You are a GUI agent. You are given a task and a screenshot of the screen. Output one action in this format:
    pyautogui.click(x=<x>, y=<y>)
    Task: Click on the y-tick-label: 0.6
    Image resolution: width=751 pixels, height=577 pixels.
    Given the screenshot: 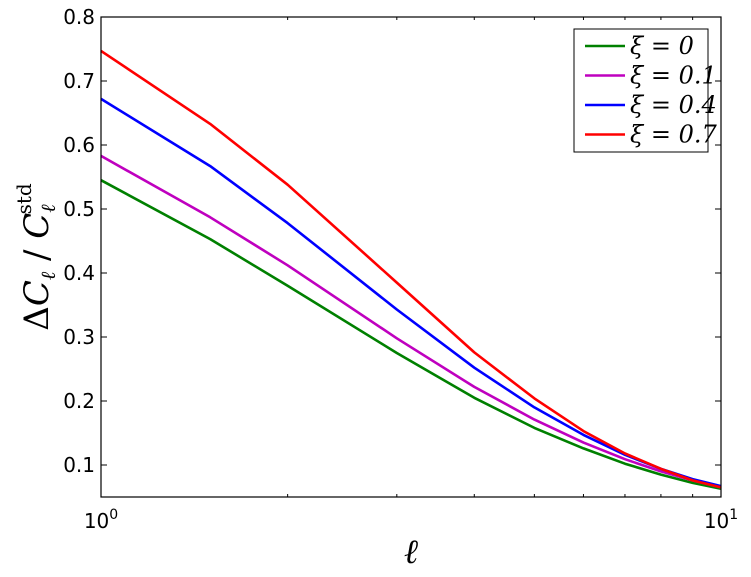 What is the action you would take?
    pyautogui.click(x=79, y=145)
    